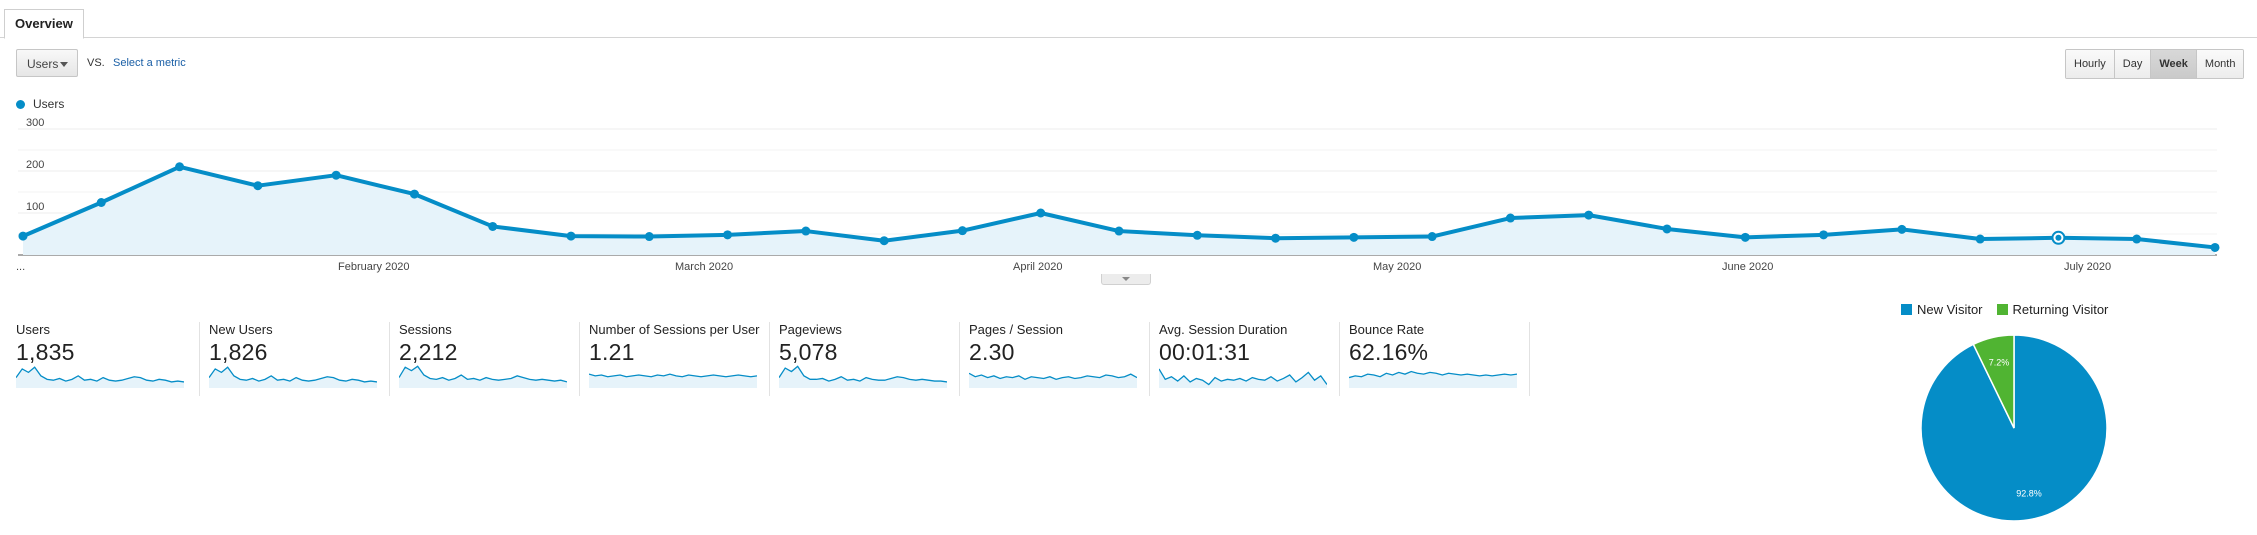 Image resolution: width=2257 pixels, height=535 pixels. Describe the element at coordinates (149, 63) in the screenshot. I see `select-metric-link: Select a metric` at that location.